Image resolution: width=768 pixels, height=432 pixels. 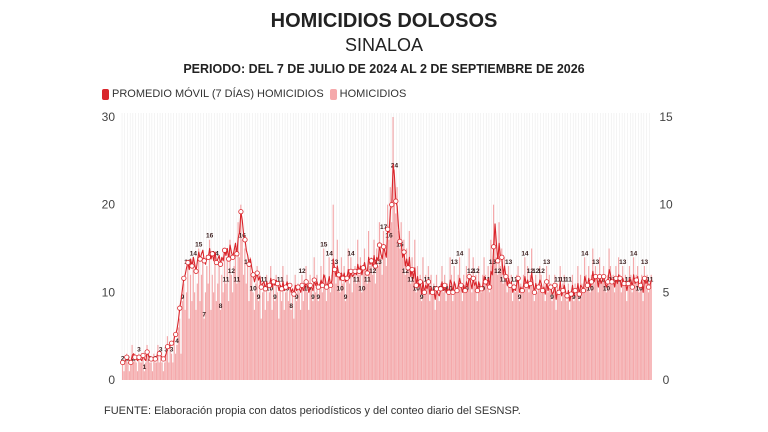 What do you see at coordinates (400, 245) in the screenshot?
I see `bar-data-label: 15` at bounding box center [400, 245].